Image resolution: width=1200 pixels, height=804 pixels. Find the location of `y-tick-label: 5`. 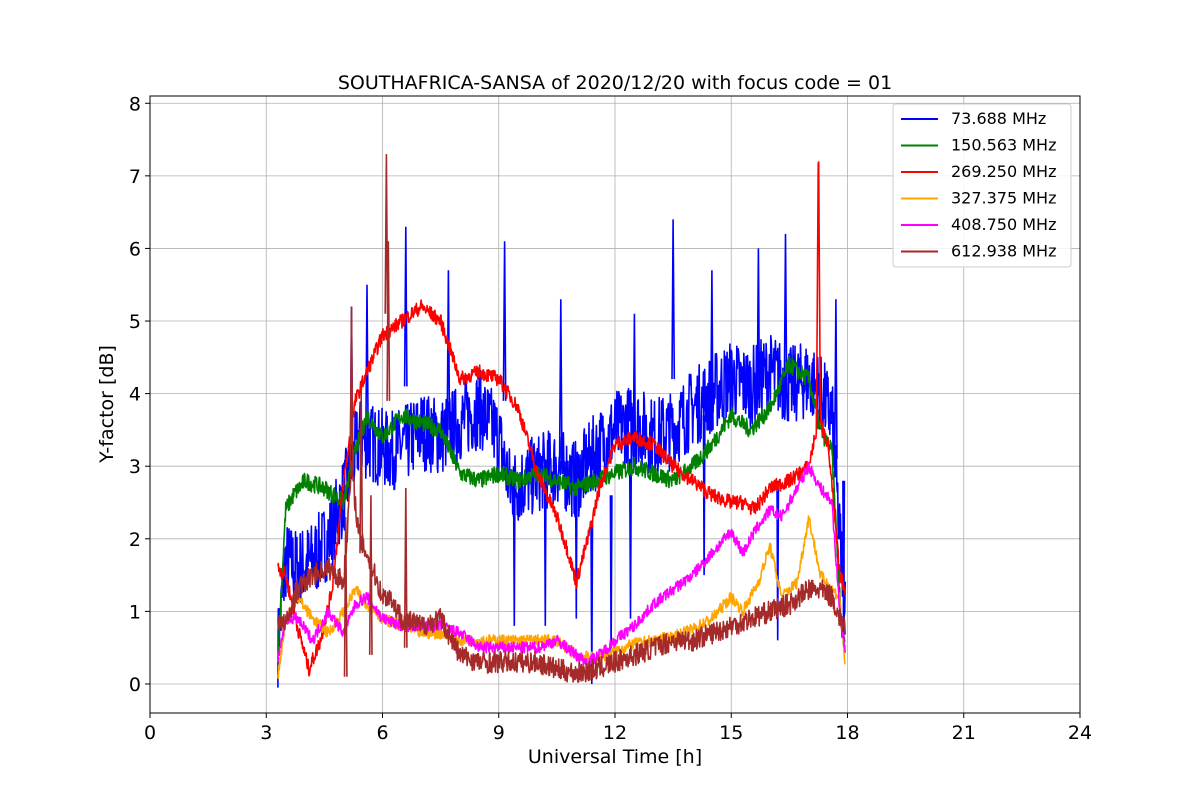

y-tick-label: 5 is located at coordinates (135, 322).